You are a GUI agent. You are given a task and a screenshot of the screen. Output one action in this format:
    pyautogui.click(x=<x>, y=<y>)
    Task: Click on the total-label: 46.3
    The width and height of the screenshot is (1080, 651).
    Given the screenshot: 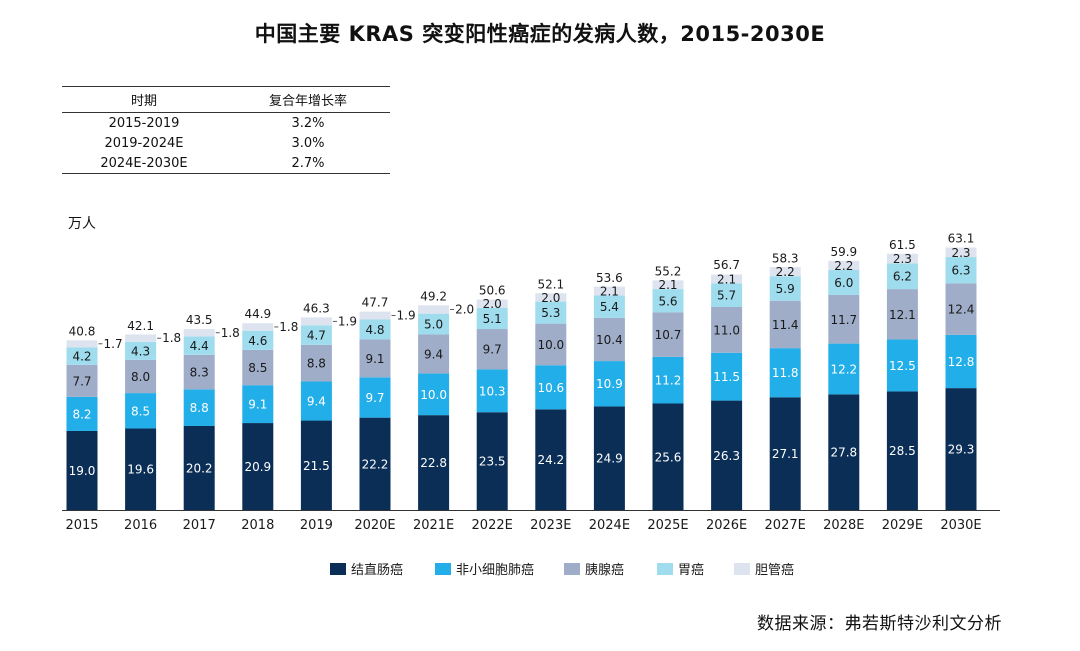 What is the action you would take?
    pyautogui.click(x=316, y=308)
    